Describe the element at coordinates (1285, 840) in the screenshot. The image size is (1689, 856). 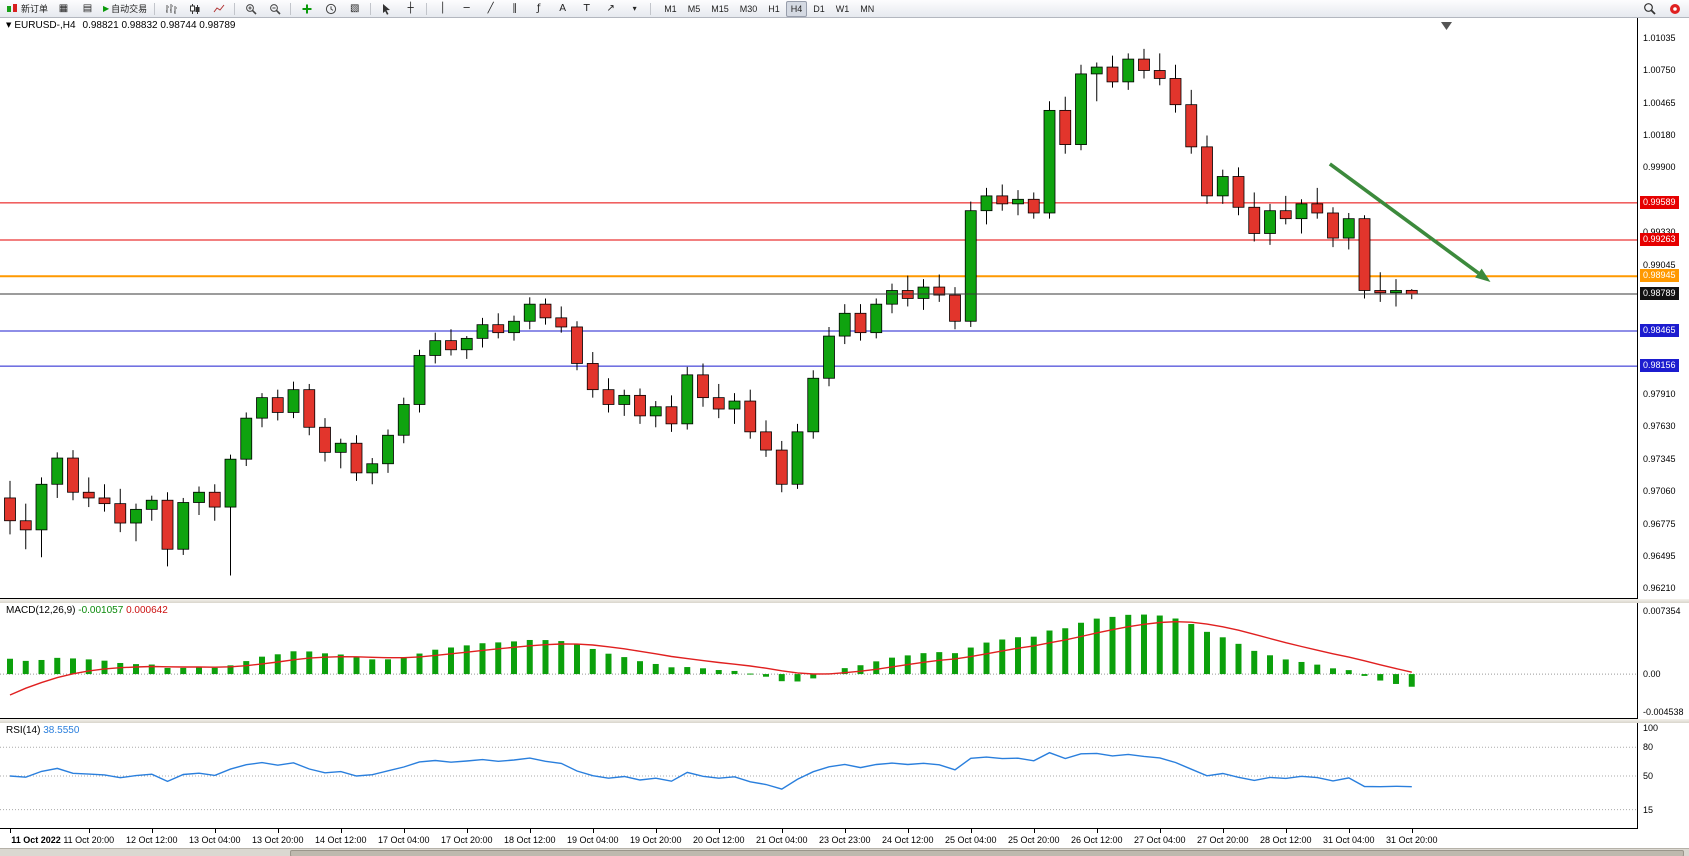
I see `time-label: 28 Oct 12:00` at that location.